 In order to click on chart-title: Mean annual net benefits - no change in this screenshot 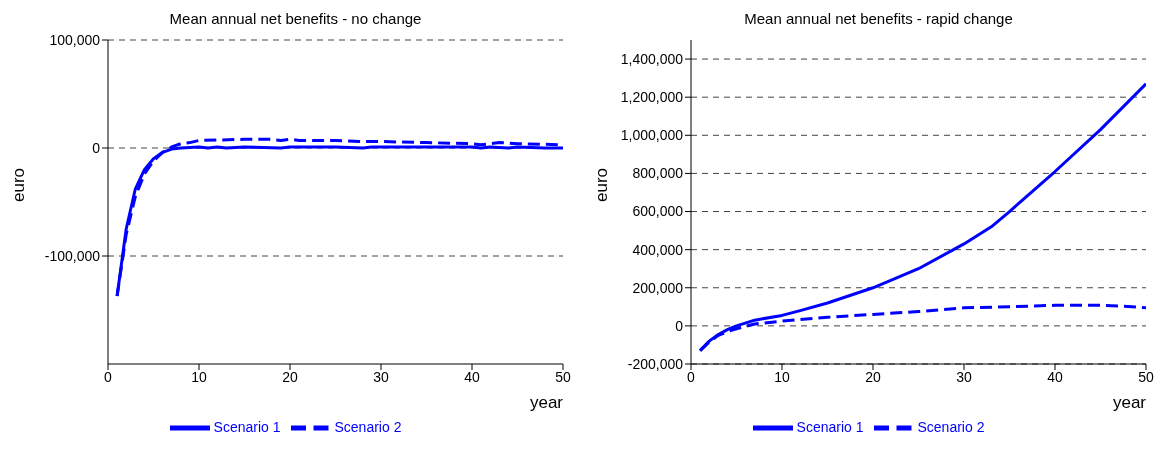, I will do `click(295, 19)`.